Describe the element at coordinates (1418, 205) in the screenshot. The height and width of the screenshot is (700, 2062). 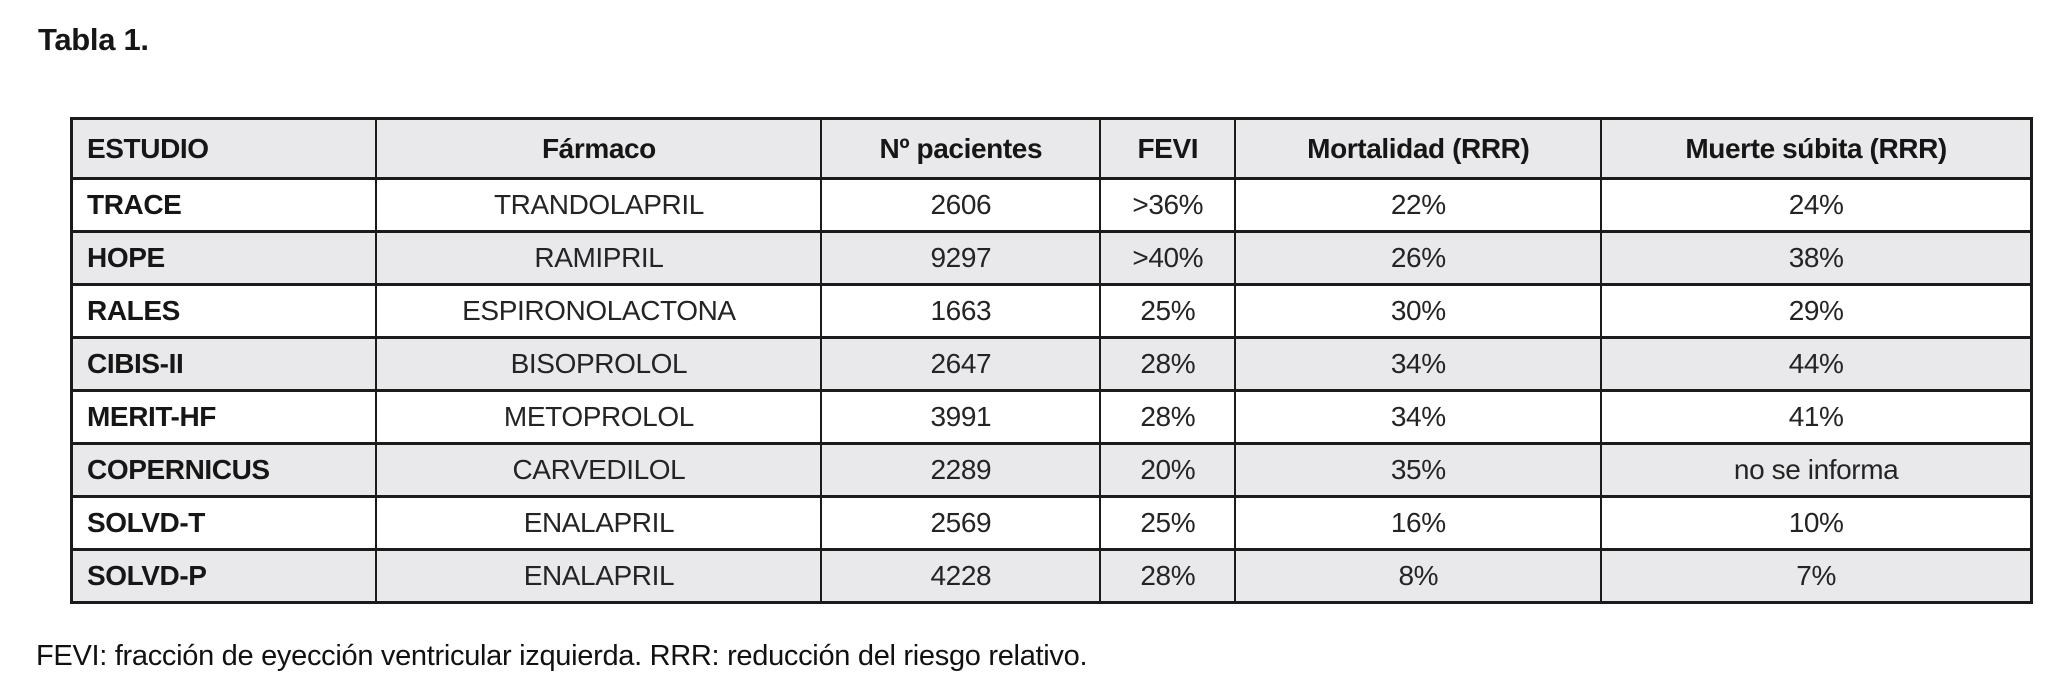
I see `cell-mortalidad: 22%` at that location.